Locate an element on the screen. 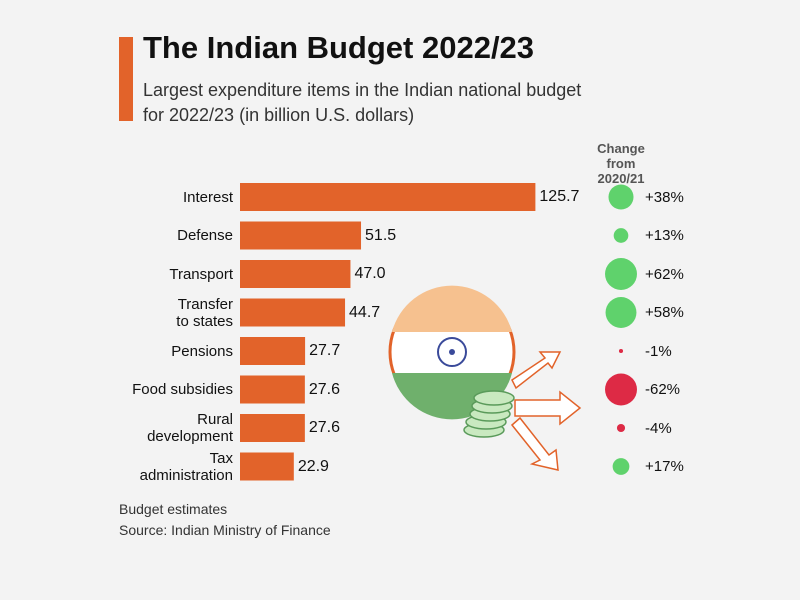  change-label: +62% is located at coordinates (664, 274).